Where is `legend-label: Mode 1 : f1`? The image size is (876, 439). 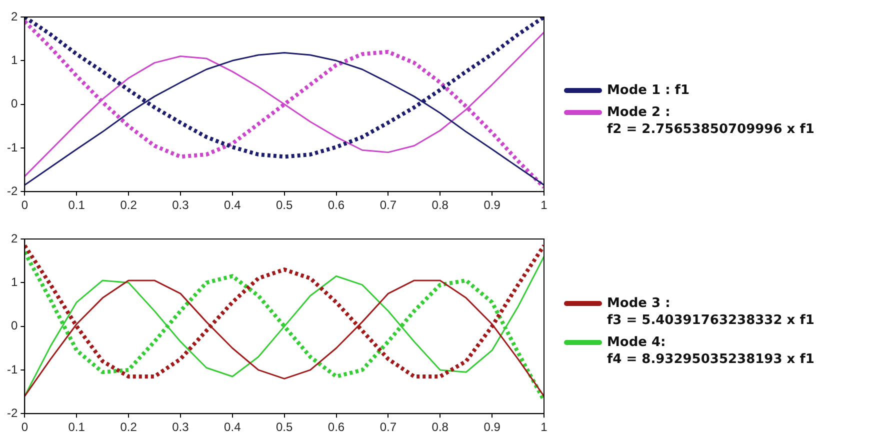
legend-label: Mode 1 : f1 is located at coordinates (648, 90).